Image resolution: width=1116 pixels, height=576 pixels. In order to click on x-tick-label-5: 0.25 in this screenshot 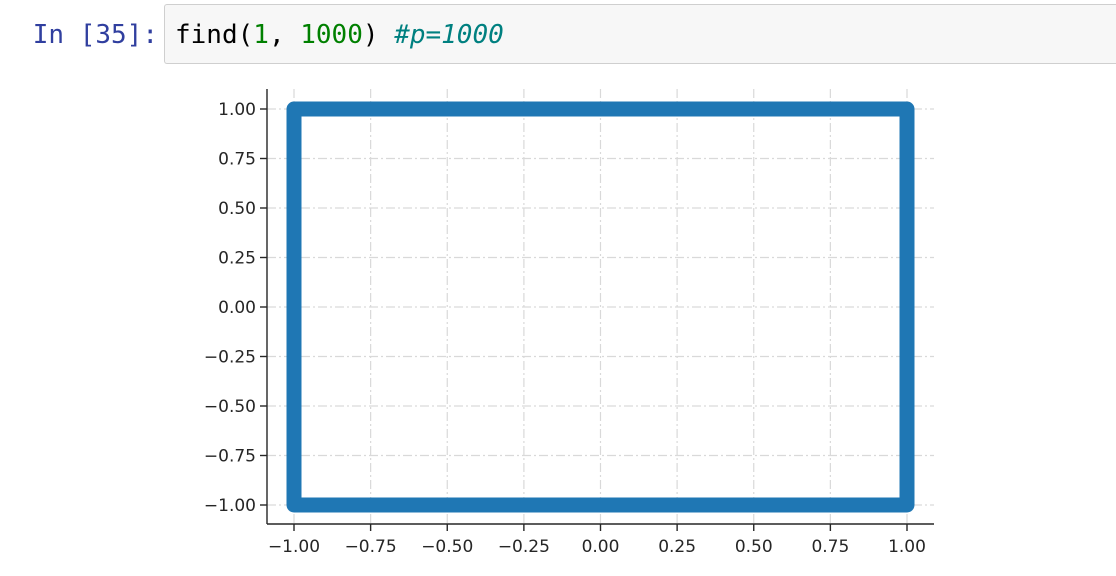, I will do `click(677, 547)`.